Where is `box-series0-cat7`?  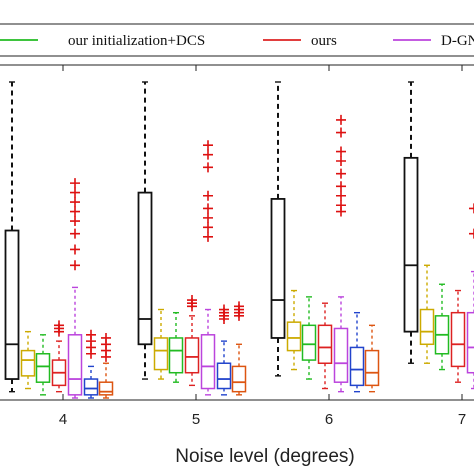
box-series0-cat7 is located at coordinates (411, 222).